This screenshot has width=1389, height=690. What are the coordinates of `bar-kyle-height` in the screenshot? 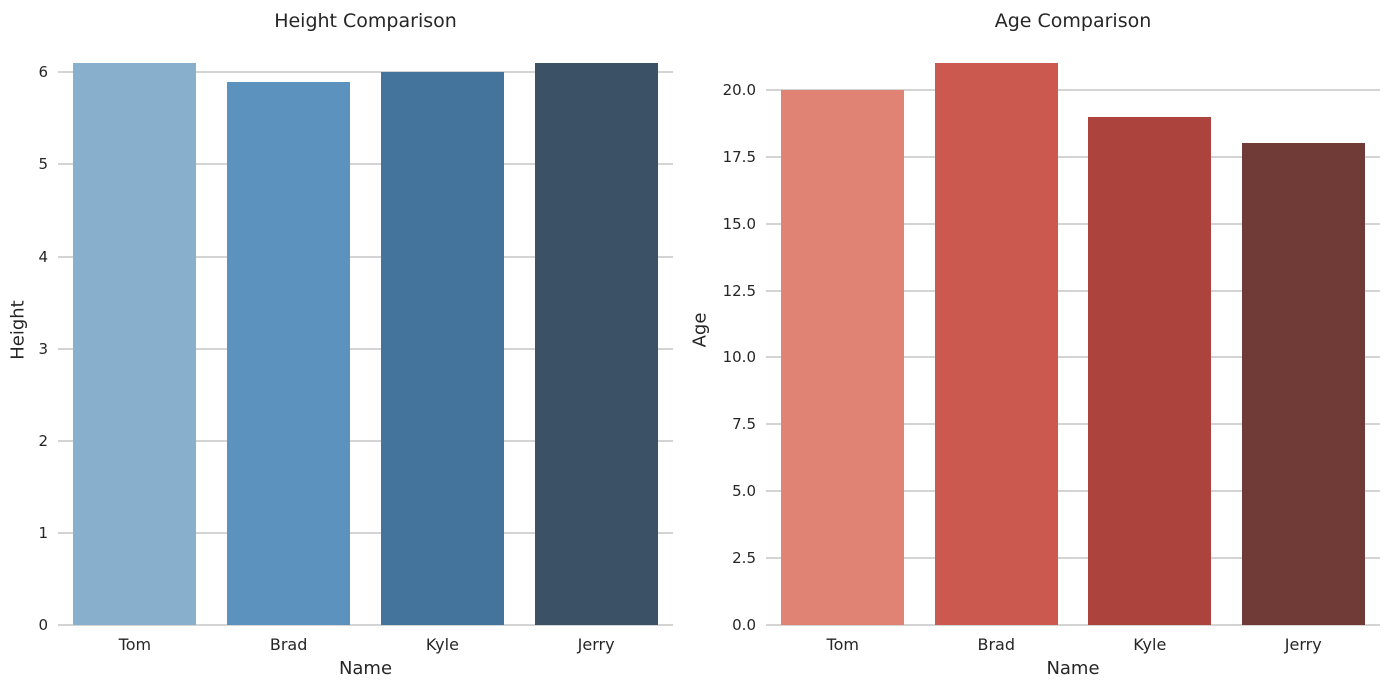 It's located at (442, 348).